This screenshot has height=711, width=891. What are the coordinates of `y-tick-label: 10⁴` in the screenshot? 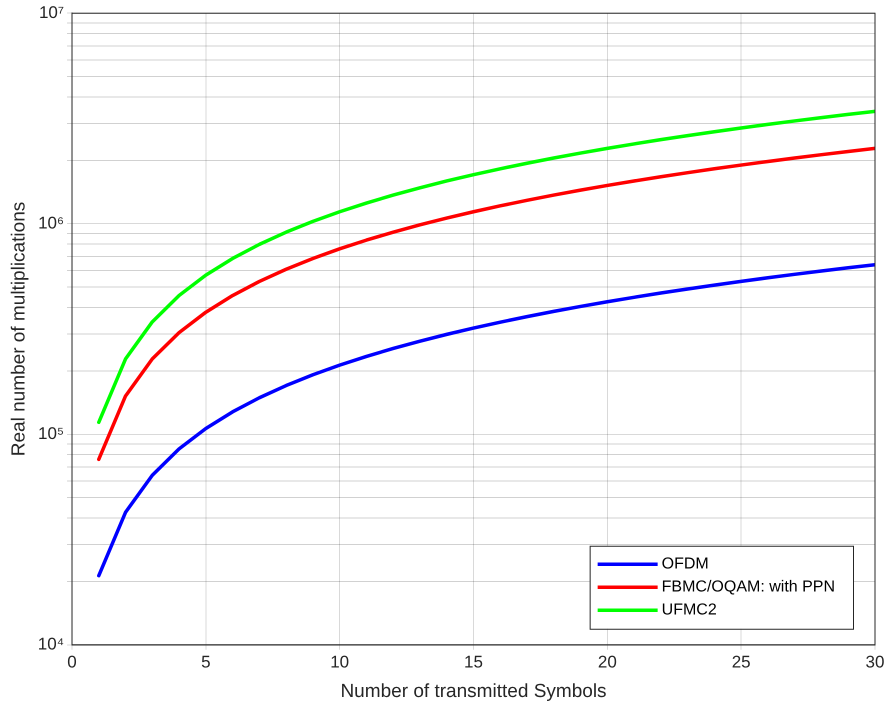 It's located at (51, 644).